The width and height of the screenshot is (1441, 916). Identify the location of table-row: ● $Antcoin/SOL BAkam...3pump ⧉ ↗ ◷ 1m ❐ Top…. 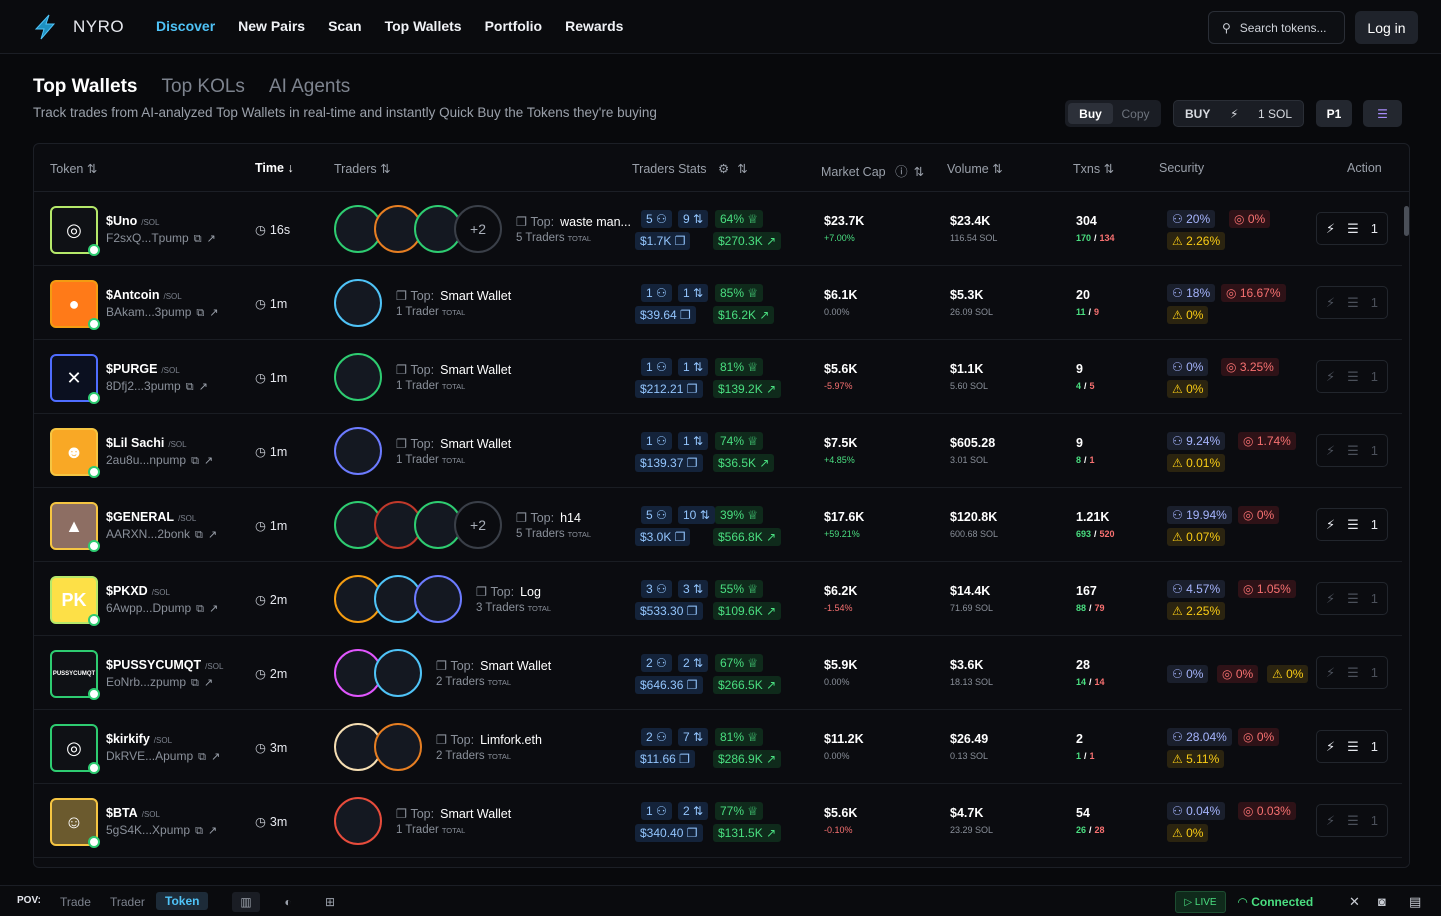
(718, 303).